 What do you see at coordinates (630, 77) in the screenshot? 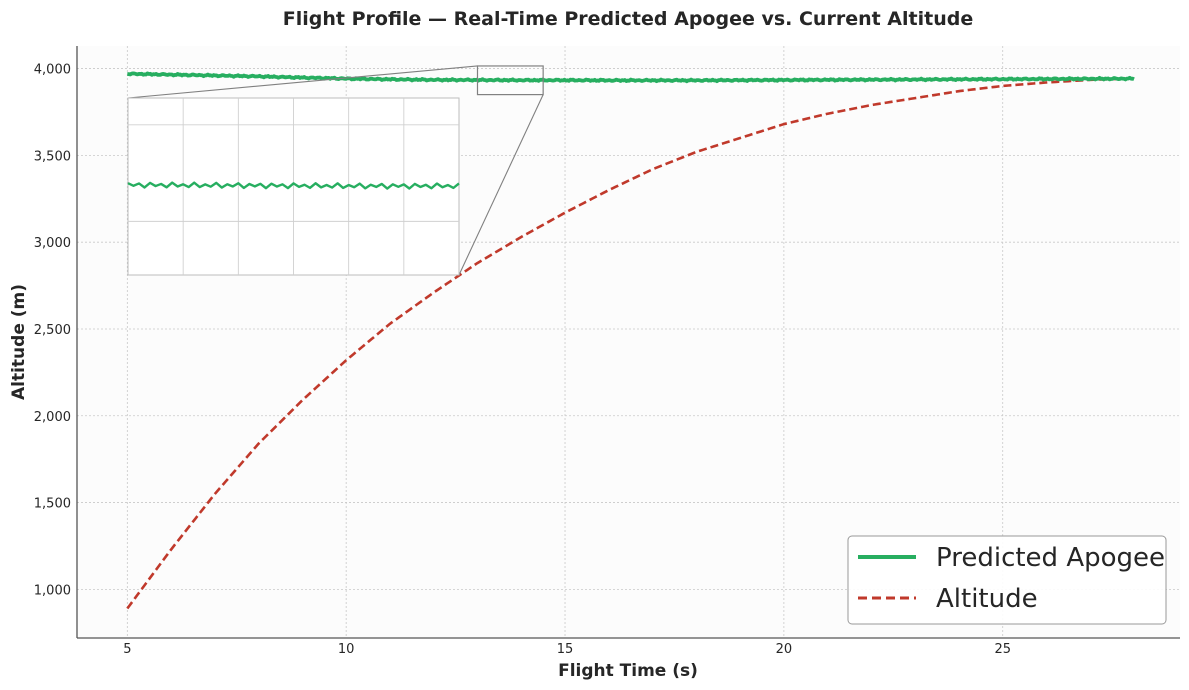
I see `series-line-predicted-apogee` at bounding box center [630, 77].